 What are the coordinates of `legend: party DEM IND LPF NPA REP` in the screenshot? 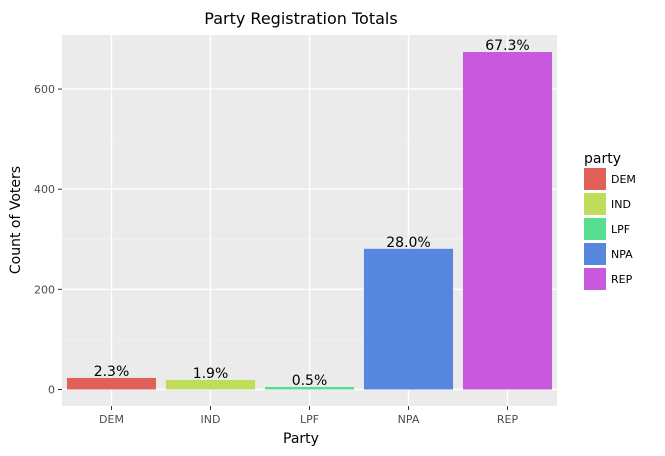 It's located at (610, 220).